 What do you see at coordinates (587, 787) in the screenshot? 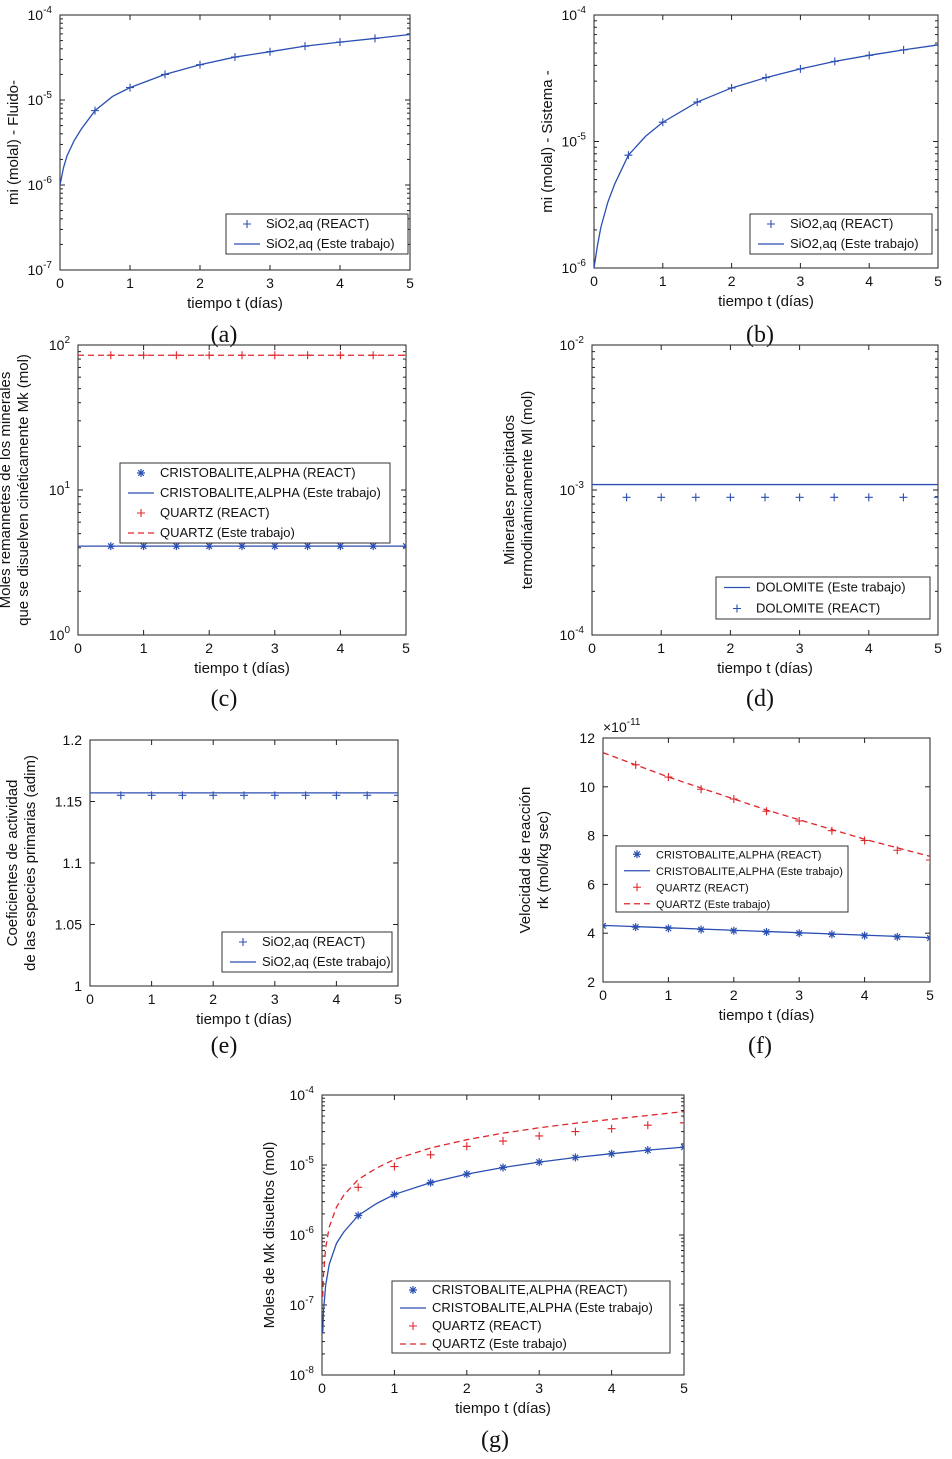
I see `y-tick-label: 10` at bounding box center [587, 787].